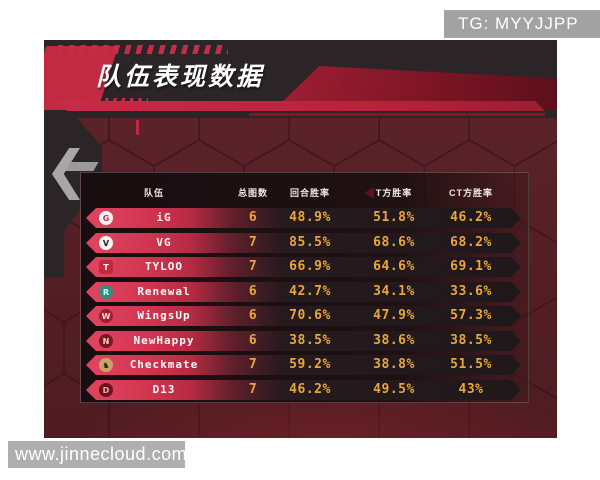 This screenshot has width=600, height=480. I want to click on col-header-total-maps: 总图数, so click(252, 193).